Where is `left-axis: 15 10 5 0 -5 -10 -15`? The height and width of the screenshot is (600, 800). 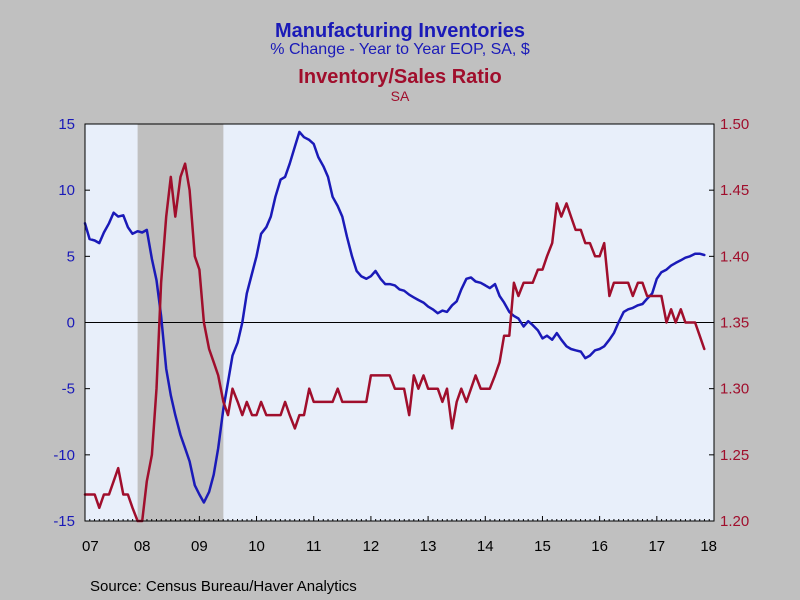 left-axis: 15 10 5 0 -5 -10 -15 is located at coordinates (71, 323).